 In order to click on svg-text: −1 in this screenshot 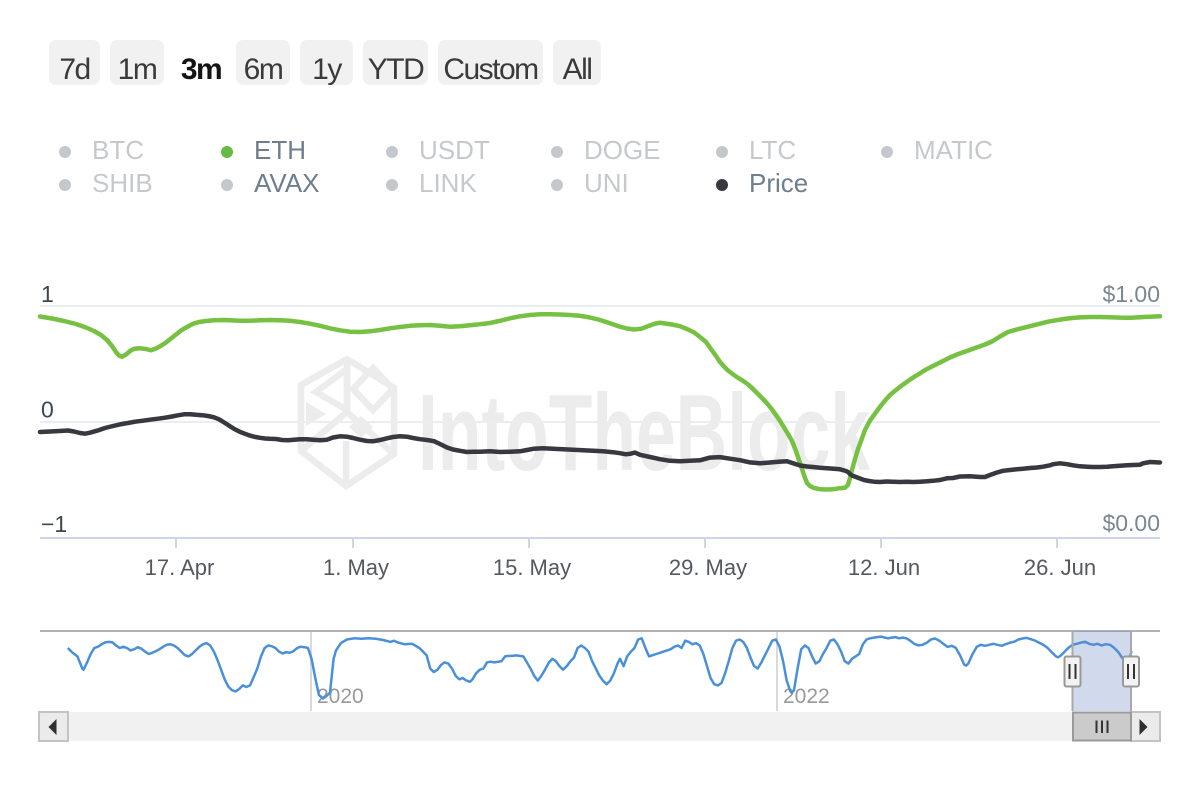, I will do `click(54, 524)`.